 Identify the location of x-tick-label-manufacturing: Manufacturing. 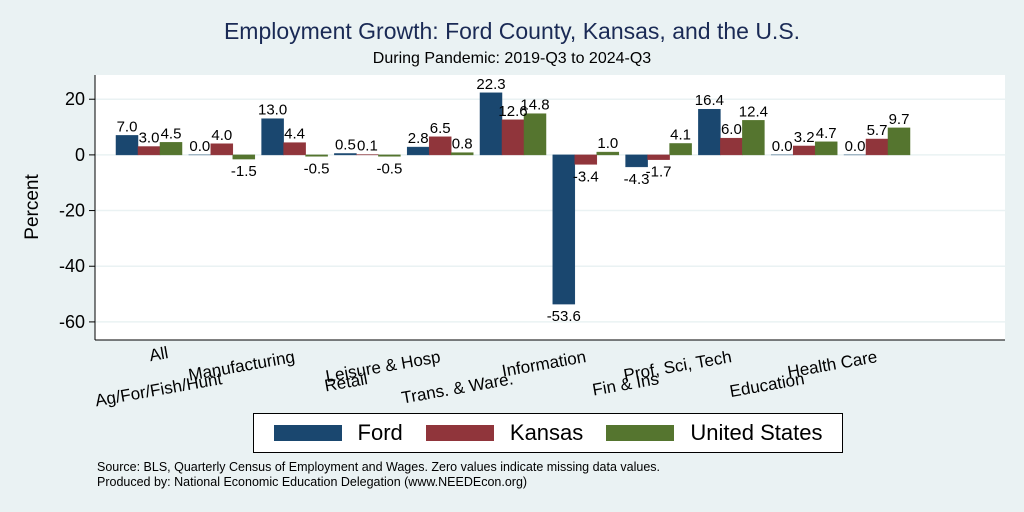
(241, 365).